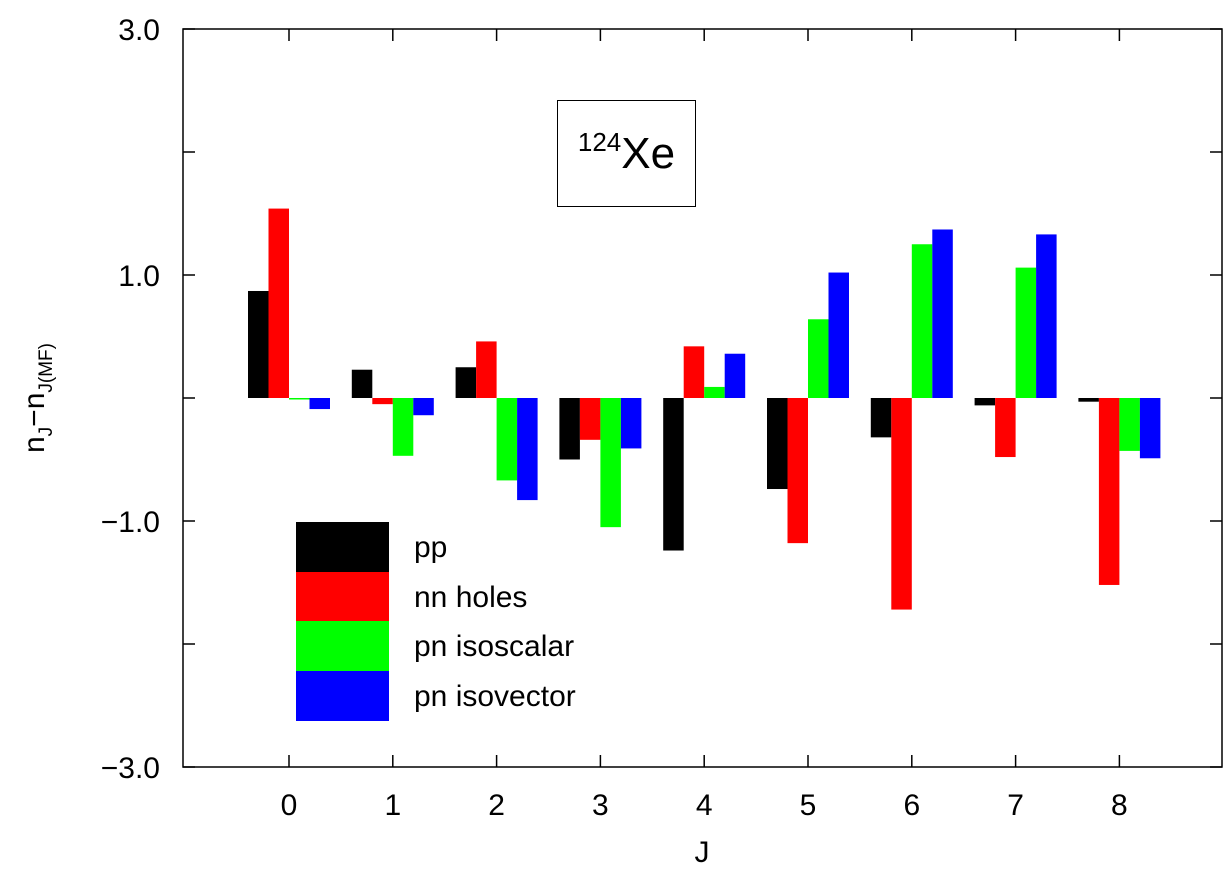 The image size is (1225, 873). I want to click on bar-pn-isovector-J1, so click(423, 407).